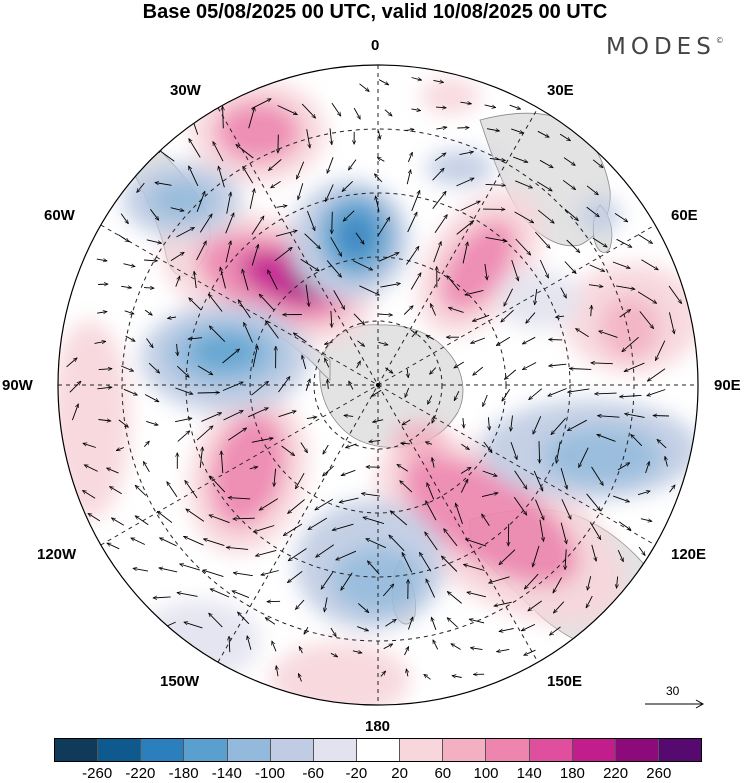 This screenshot has height=783, width=750. What do you see at coordinates (270, 773) in the screenshot?
I see `colorbar-tick-label: -100` at bounding box center [270, 773].